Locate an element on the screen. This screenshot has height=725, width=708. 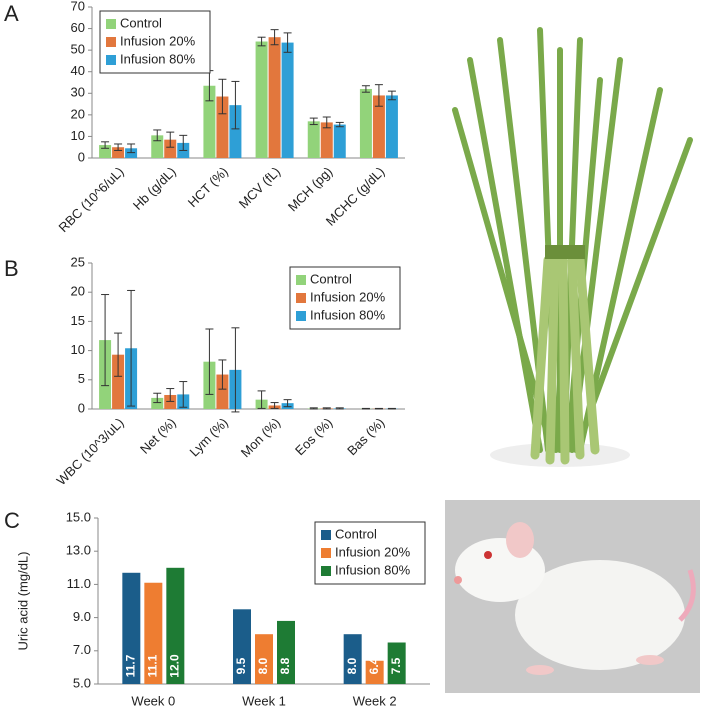
panel-letter: C is located at coordinates (12, 520).